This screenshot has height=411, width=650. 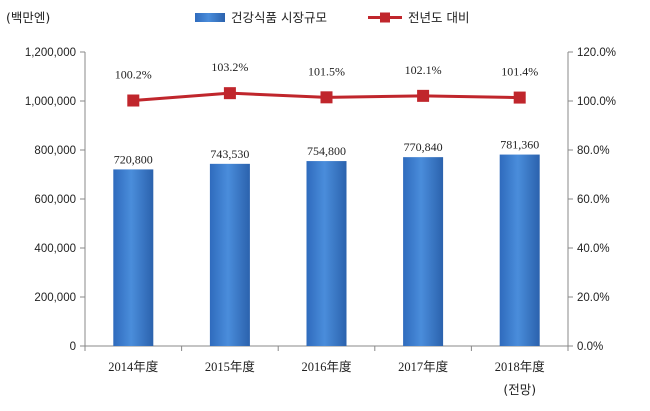 What do you see at coordinates (423, 70) in the screenshot?
I see `line-value-label: 102.1%` at bounding box center [423, 70].